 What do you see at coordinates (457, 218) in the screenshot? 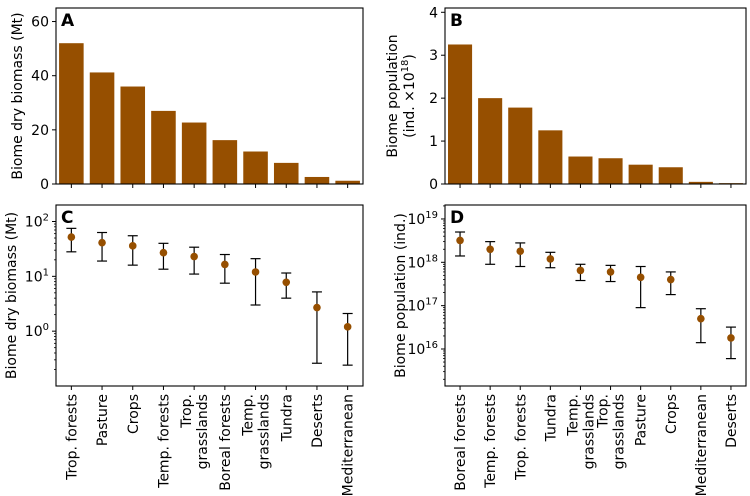
I see `panel-letter: D` at bounding box center [457, 218].